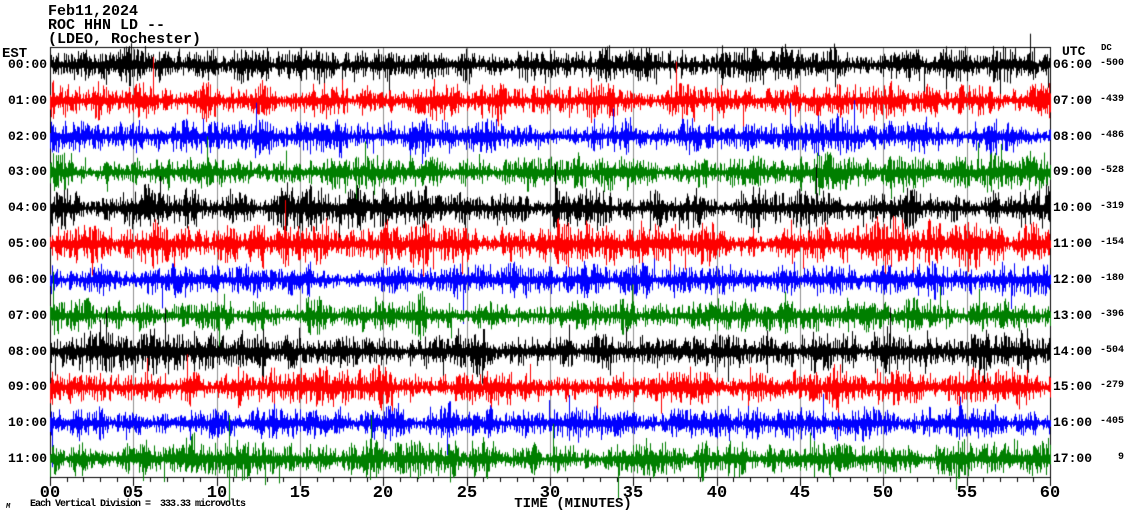 Image resolution: width=1130 pixels, height=519 pixels. What do you see at coordinates (27, 458) in the screenshot?
I see `est-time-label: 11:00` at bounding box center [27, 458].